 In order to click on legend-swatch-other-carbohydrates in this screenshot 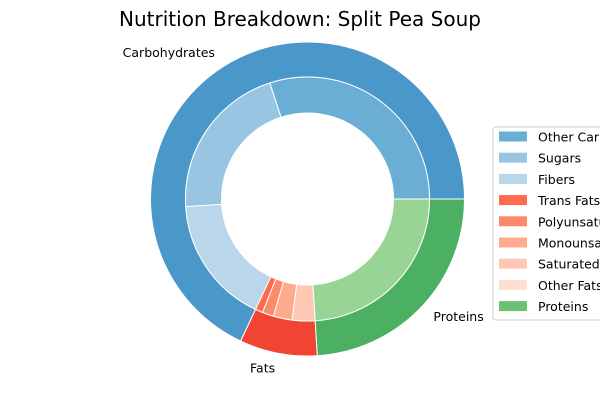, I will do `click(513, 136)`.